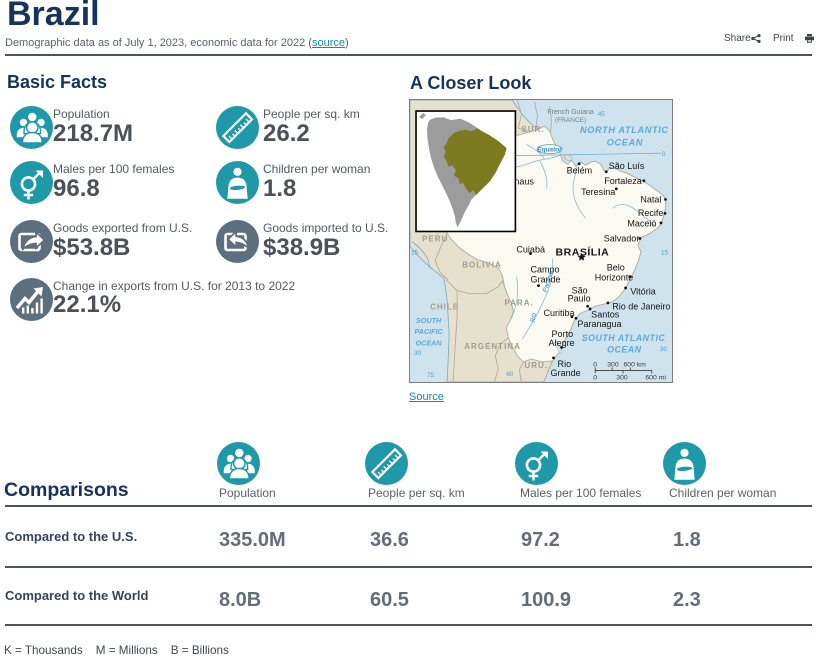  I want to click on svg-text: anaus, so click(521, 181).